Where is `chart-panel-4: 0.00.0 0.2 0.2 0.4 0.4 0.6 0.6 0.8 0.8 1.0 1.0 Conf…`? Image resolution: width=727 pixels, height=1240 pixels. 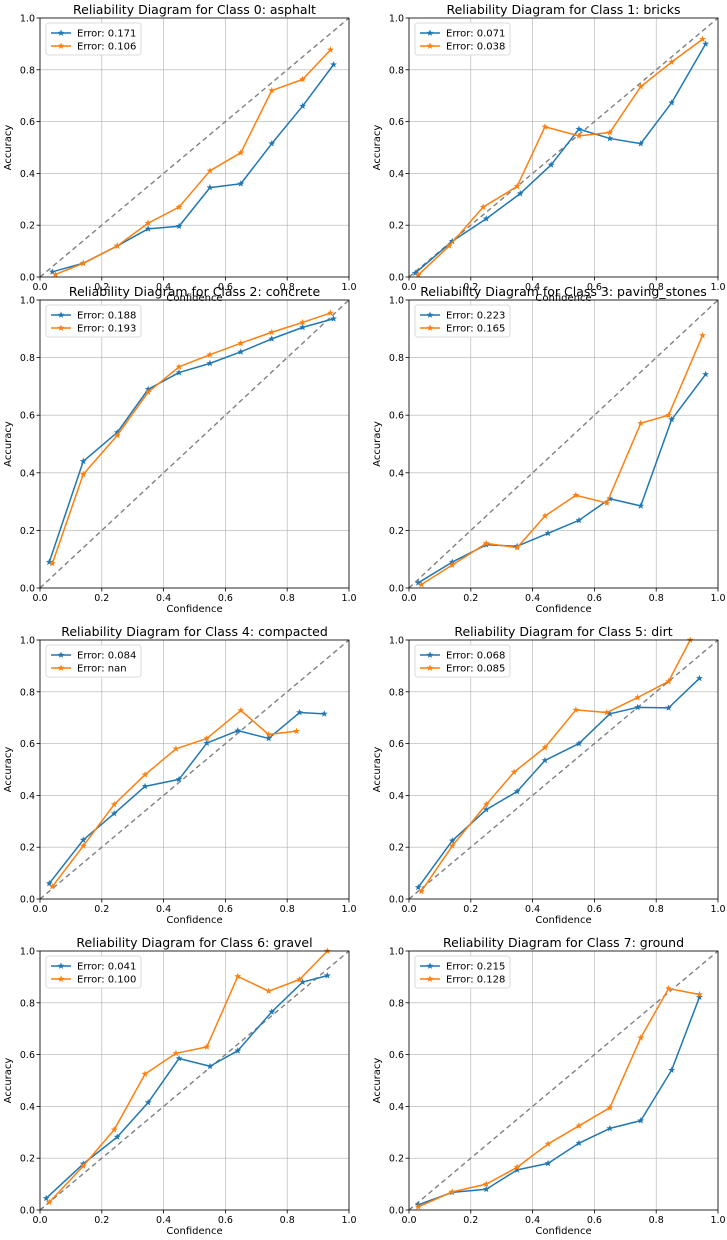 chart-panel-4: 0.00.0 0.2 0.2 0.4 0.4 0.6 0.6 0.8 0.8 1.0 1.0 Conf… is located at coordinates (180, 775).